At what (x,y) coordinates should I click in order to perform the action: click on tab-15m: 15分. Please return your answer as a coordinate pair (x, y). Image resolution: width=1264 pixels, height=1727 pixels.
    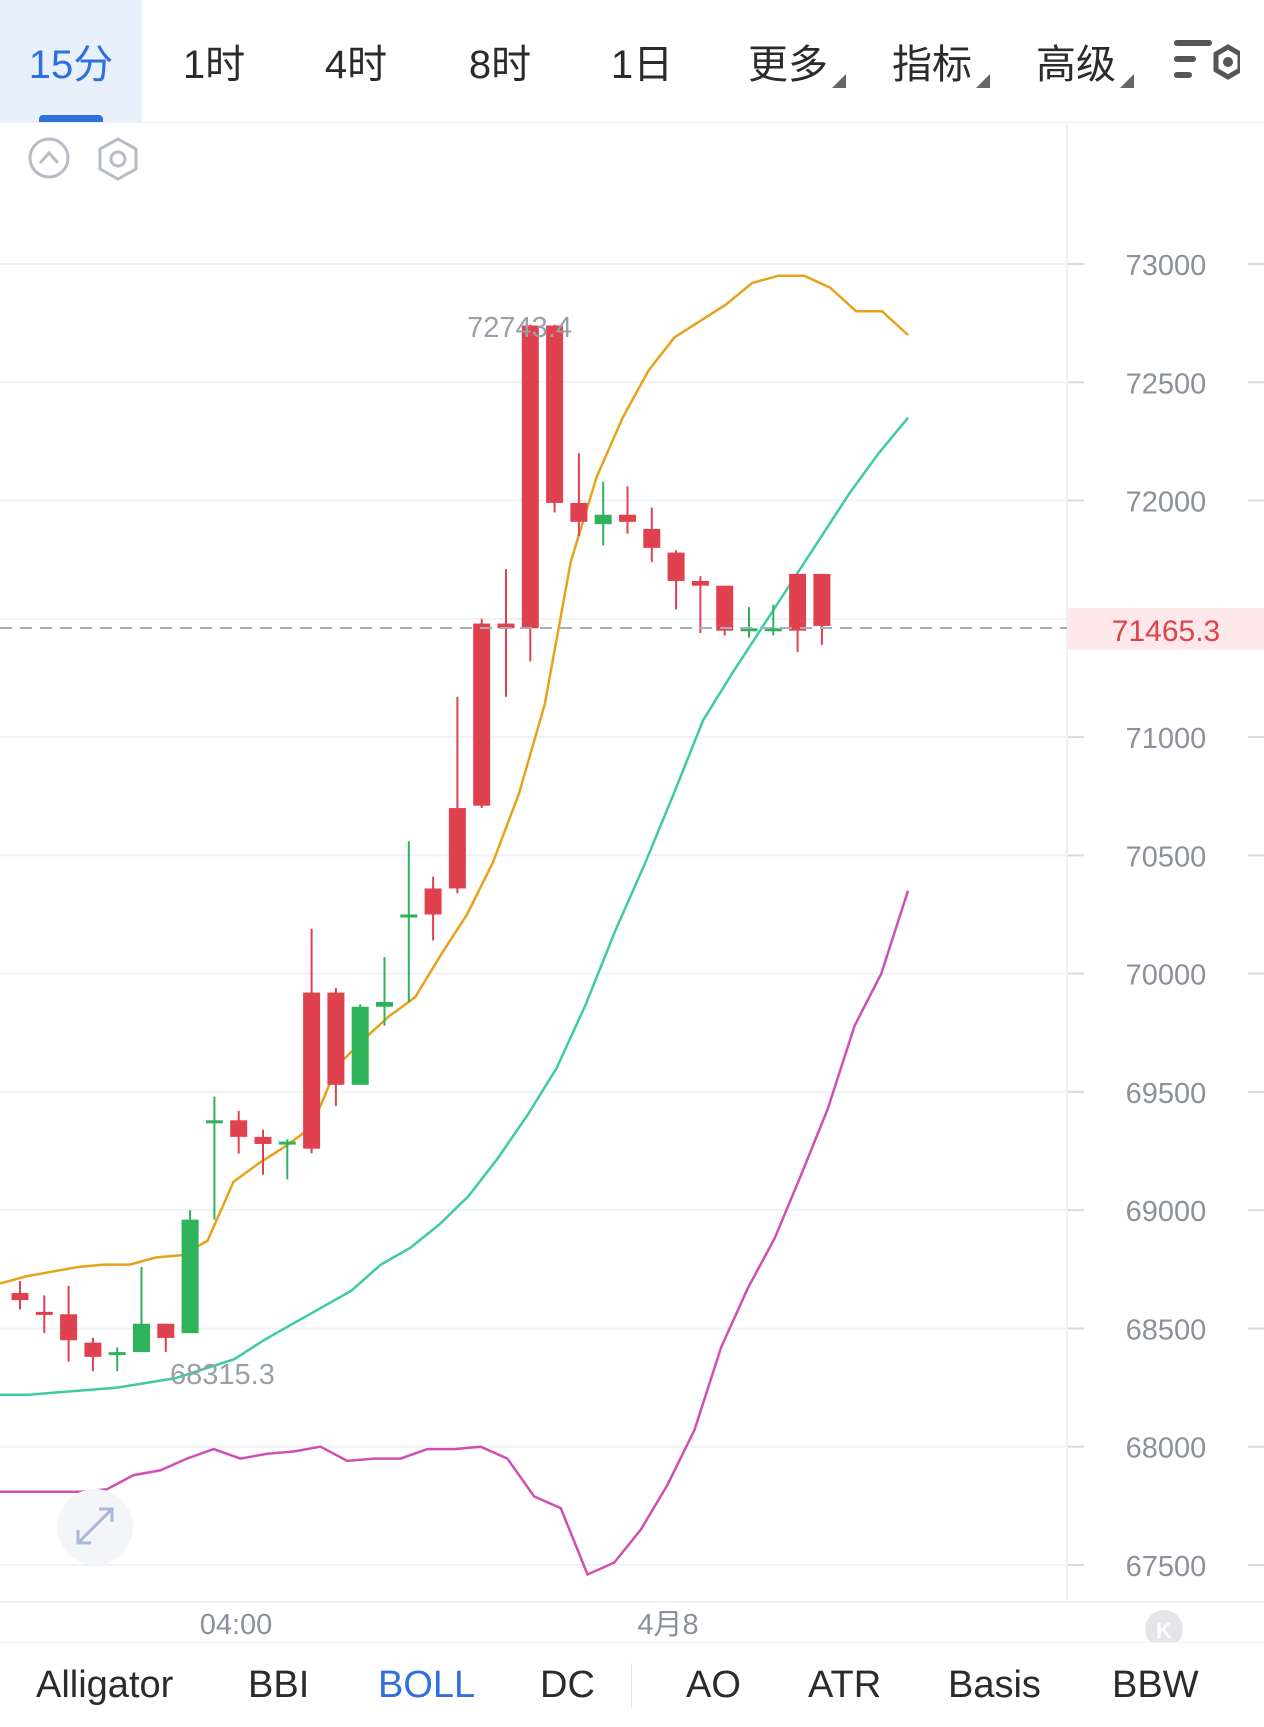
    Looking at the image, I should click on (71, 61).